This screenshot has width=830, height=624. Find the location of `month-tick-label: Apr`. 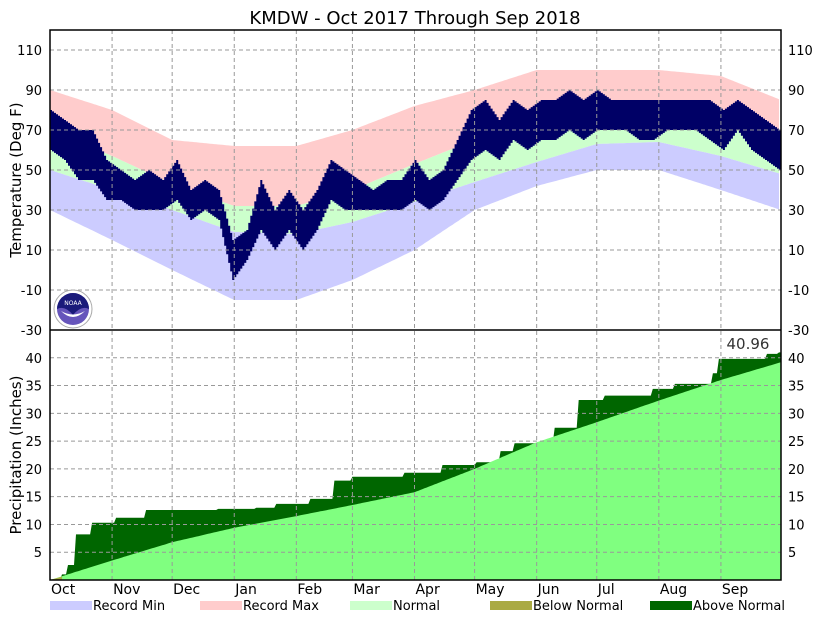

month-tick-label: Apr is located at coordinates (427, 590).